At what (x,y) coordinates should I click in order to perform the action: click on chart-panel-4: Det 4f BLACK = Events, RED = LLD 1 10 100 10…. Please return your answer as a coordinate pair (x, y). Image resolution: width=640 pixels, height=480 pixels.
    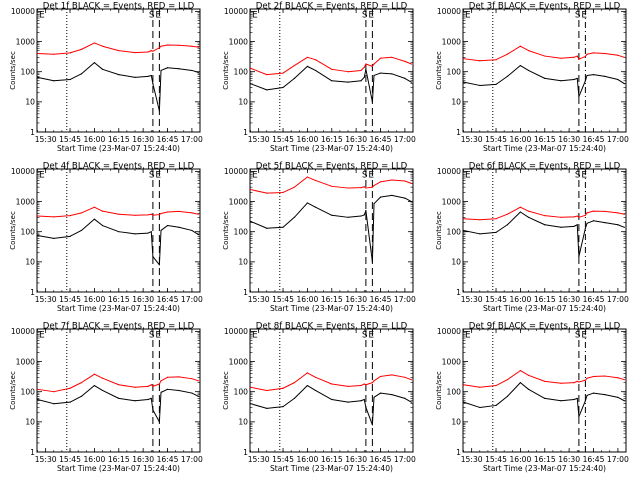
    Looking at the image, I should click on (106, 238).